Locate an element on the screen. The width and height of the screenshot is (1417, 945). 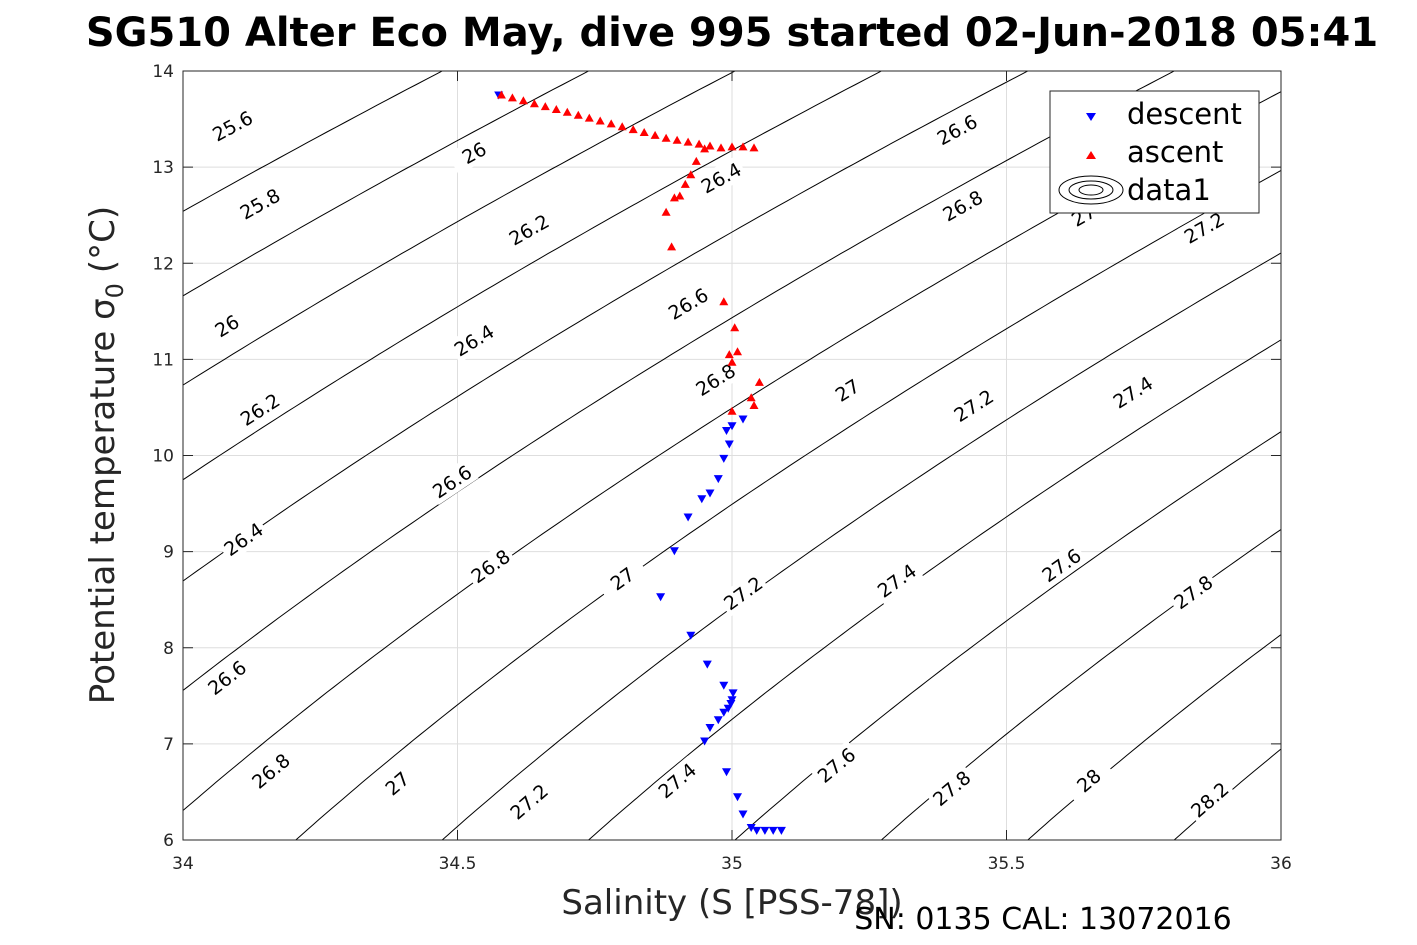
contour-line-27.6 is located at coordinates (1080, 684).